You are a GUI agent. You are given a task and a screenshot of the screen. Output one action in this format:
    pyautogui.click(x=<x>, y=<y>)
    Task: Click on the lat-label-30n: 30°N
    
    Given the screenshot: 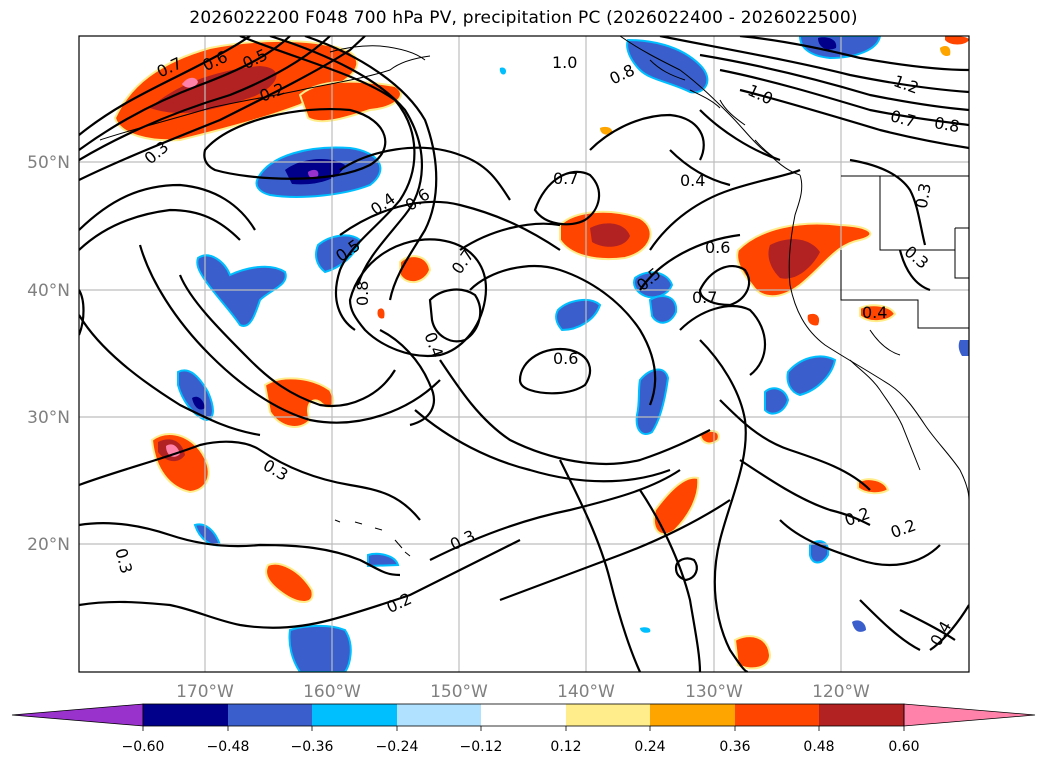 What is the action you would take?
    pyautogui.click(x=48, y=418)
    